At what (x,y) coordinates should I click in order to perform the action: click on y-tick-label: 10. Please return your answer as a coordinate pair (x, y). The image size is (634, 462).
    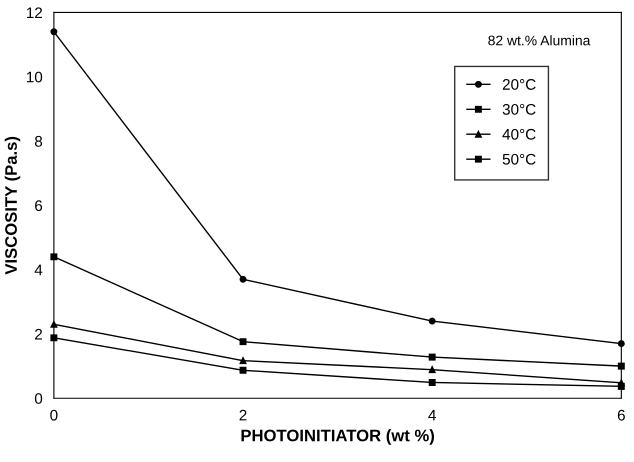
    Looking at the image, I should click on (34, 77).